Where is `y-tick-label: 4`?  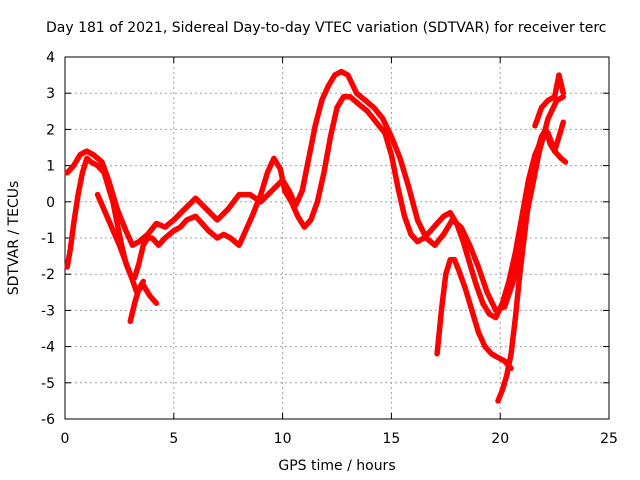 y-tick-label: 4 is located at coordinates (50, 58).